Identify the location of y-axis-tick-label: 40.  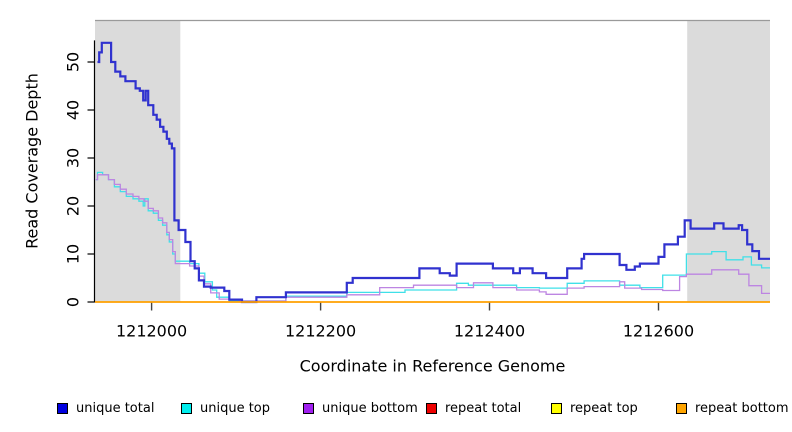
(73, 110).